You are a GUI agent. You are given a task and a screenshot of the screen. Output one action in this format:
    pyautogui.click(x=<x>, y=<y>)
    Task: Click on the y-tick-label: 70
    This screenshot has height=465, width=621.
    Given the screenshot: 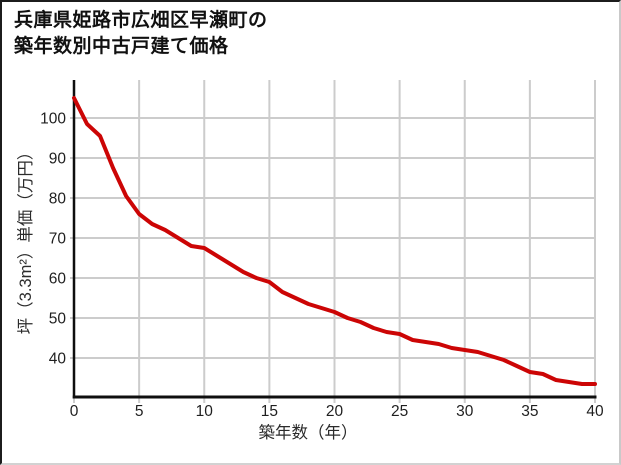 What is the action you would take?
    pyautogui.click(x=58, y=239)
    